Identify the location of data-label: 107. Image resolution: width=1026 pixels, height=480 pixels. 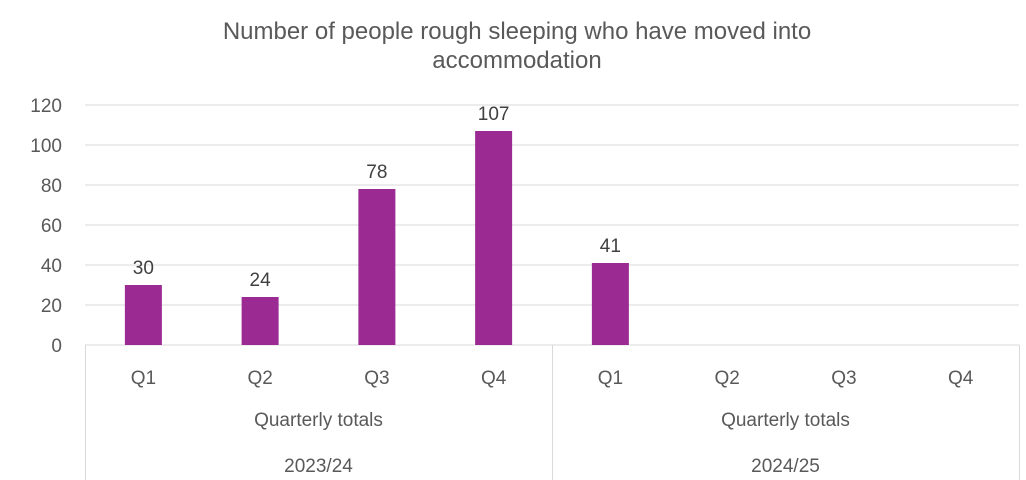
(494, 114).